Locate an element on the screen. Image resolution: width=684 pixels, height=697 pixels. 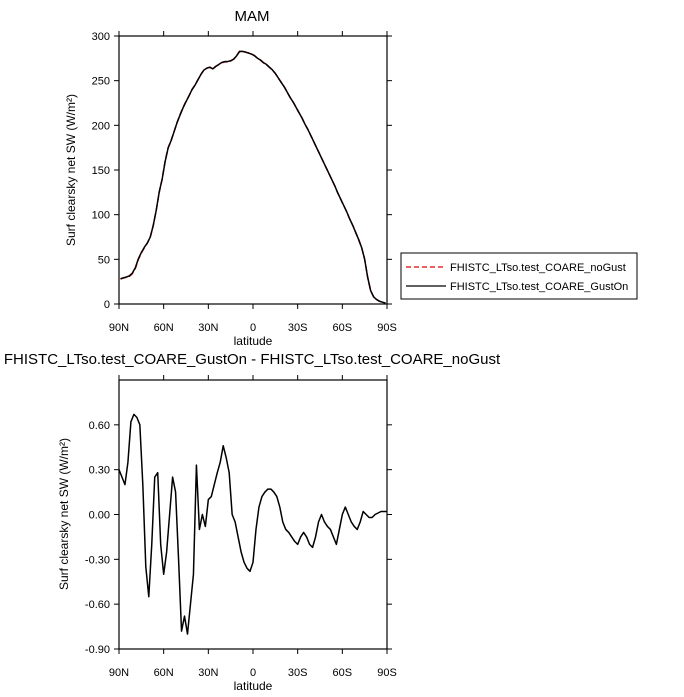
bottom-series-group is located at coordinates (252, 524).